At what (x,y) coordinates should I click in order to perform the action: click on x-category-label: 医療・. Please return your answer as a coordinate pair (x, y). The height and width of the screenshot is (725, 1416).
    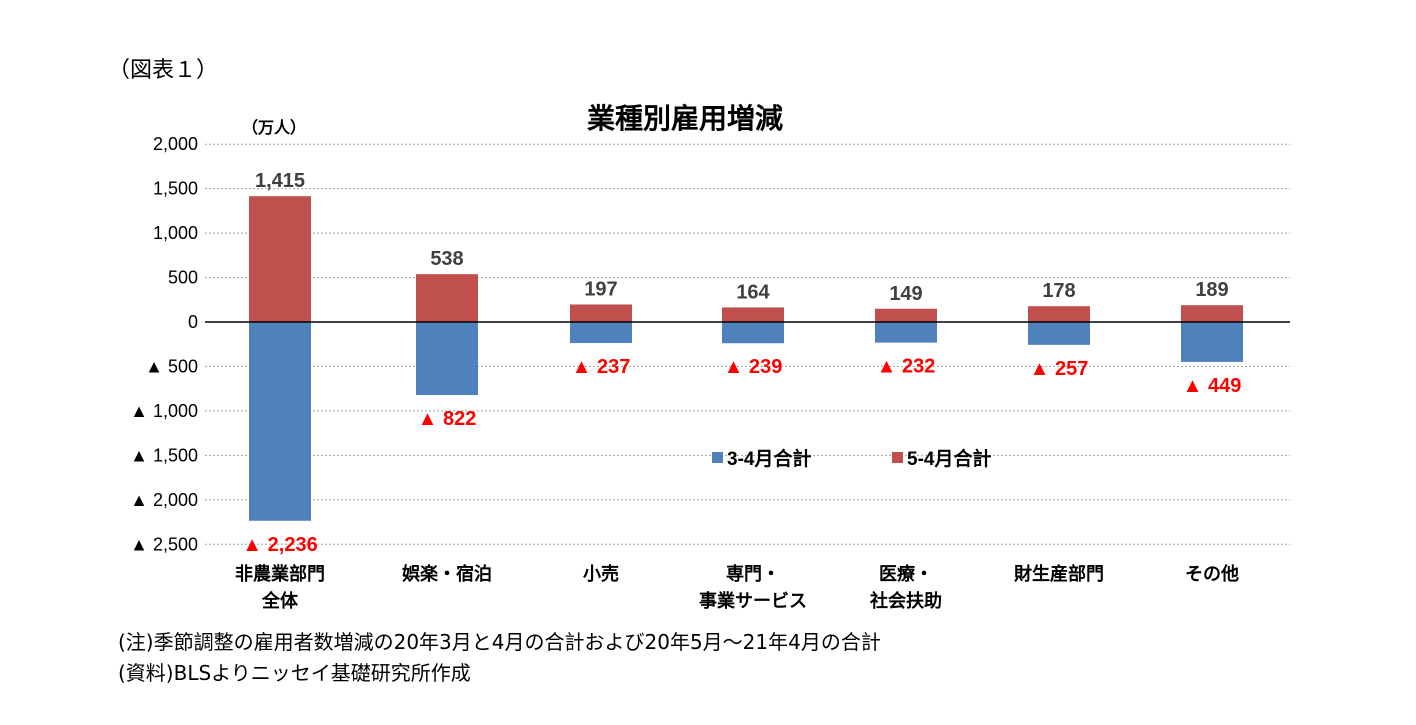
    Looking at the image, I should click on (906, 573).